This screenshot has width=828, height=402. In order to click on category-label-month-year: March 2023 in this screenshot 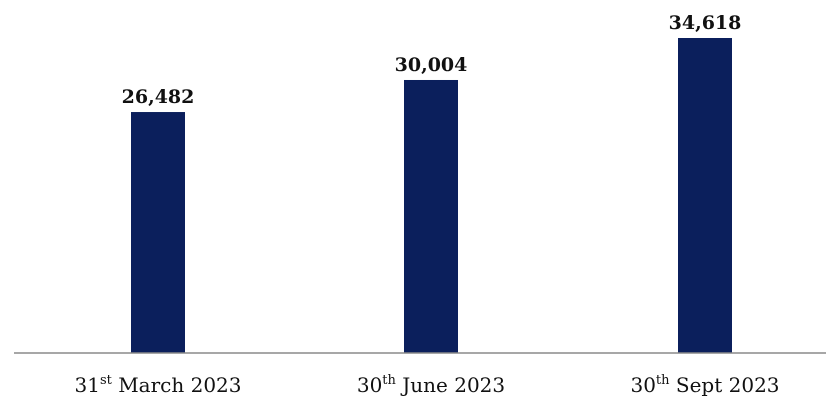, I will do `click(177, 385)`.